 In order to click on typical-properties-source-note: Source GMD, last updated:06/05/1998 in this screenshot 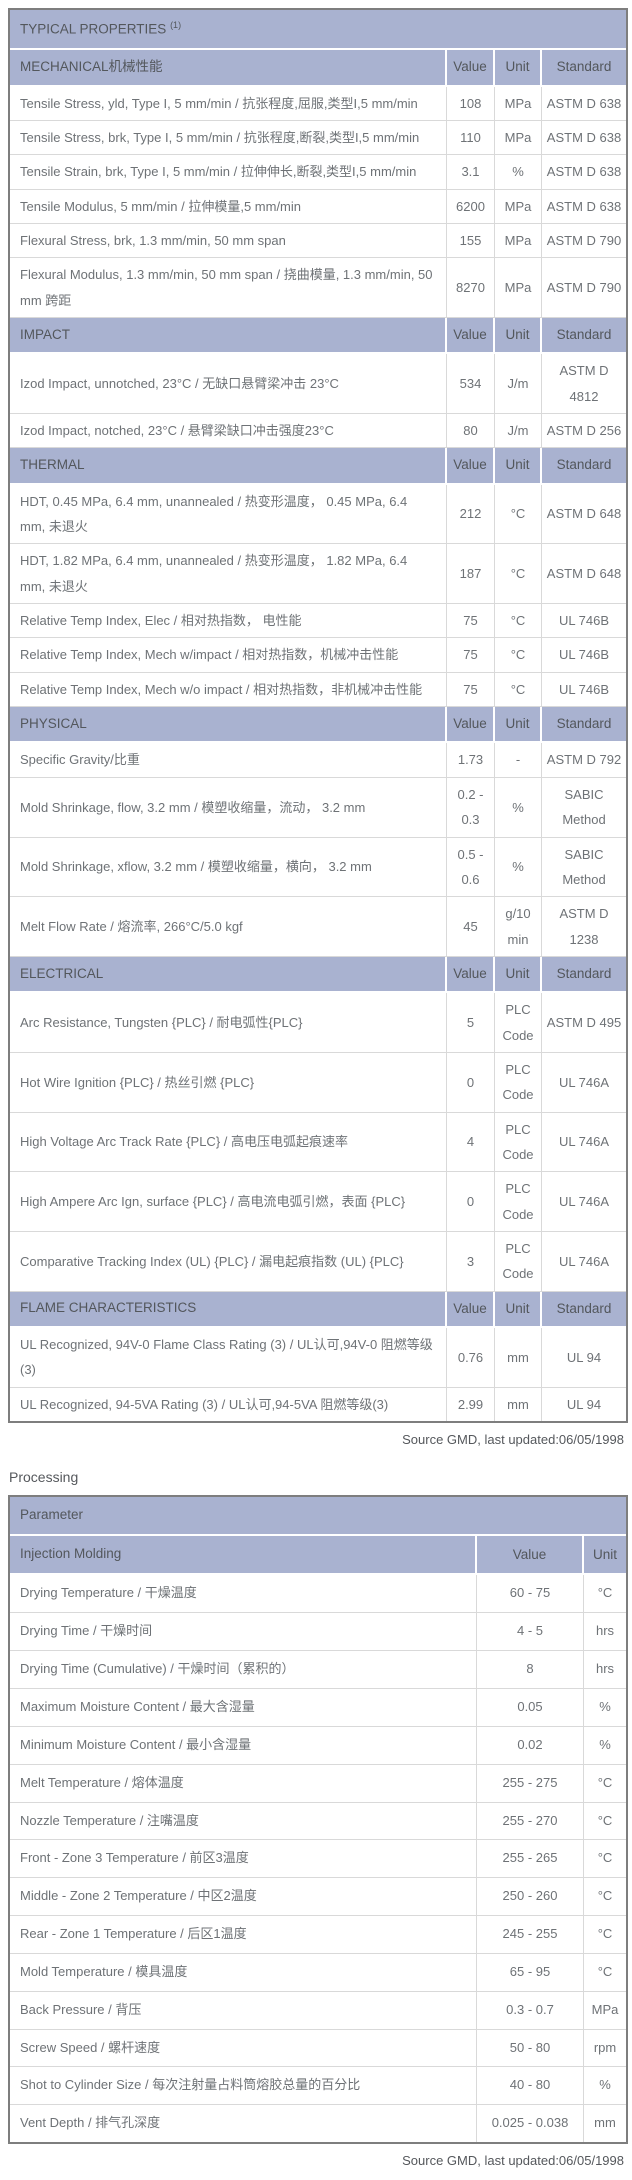, I will do `click(513, 1439)`.